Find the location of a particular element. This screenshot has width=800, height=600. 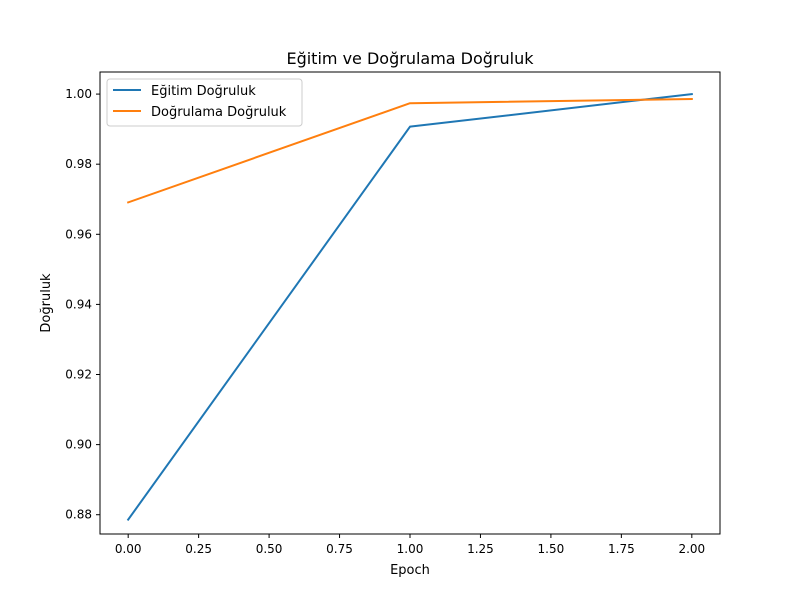

y-tick-label: 0.96 is located at coordinates (78, 234).